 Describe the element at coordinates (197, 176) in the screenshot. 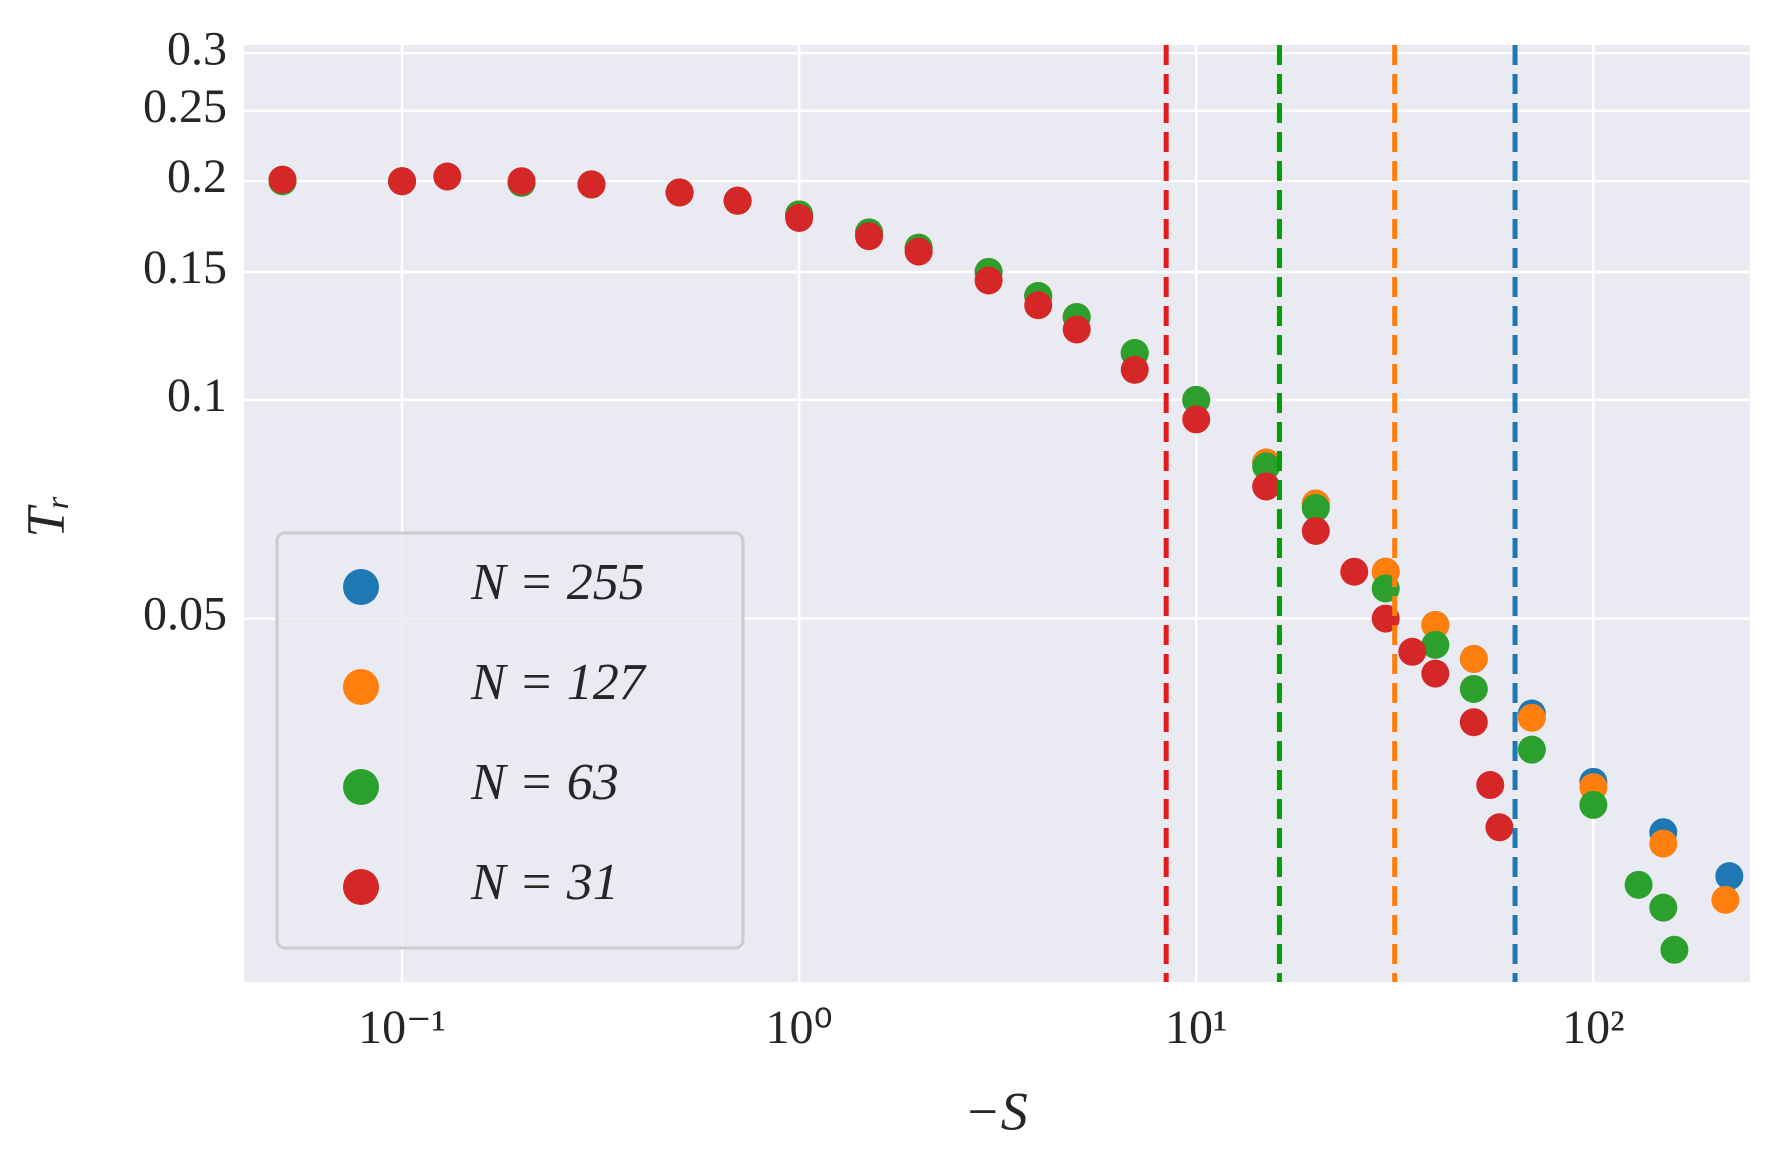

I see `y-tick-label: 0.2` at that location.